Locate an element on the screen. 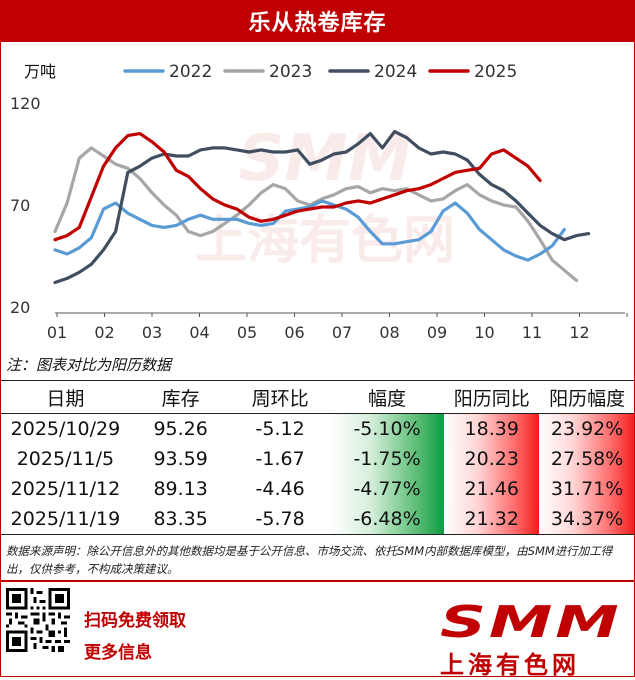 Image resolution: width=635 pixels, height=680 pixels. header-amplitude: 幅度 is located at coordinates (387, 397).